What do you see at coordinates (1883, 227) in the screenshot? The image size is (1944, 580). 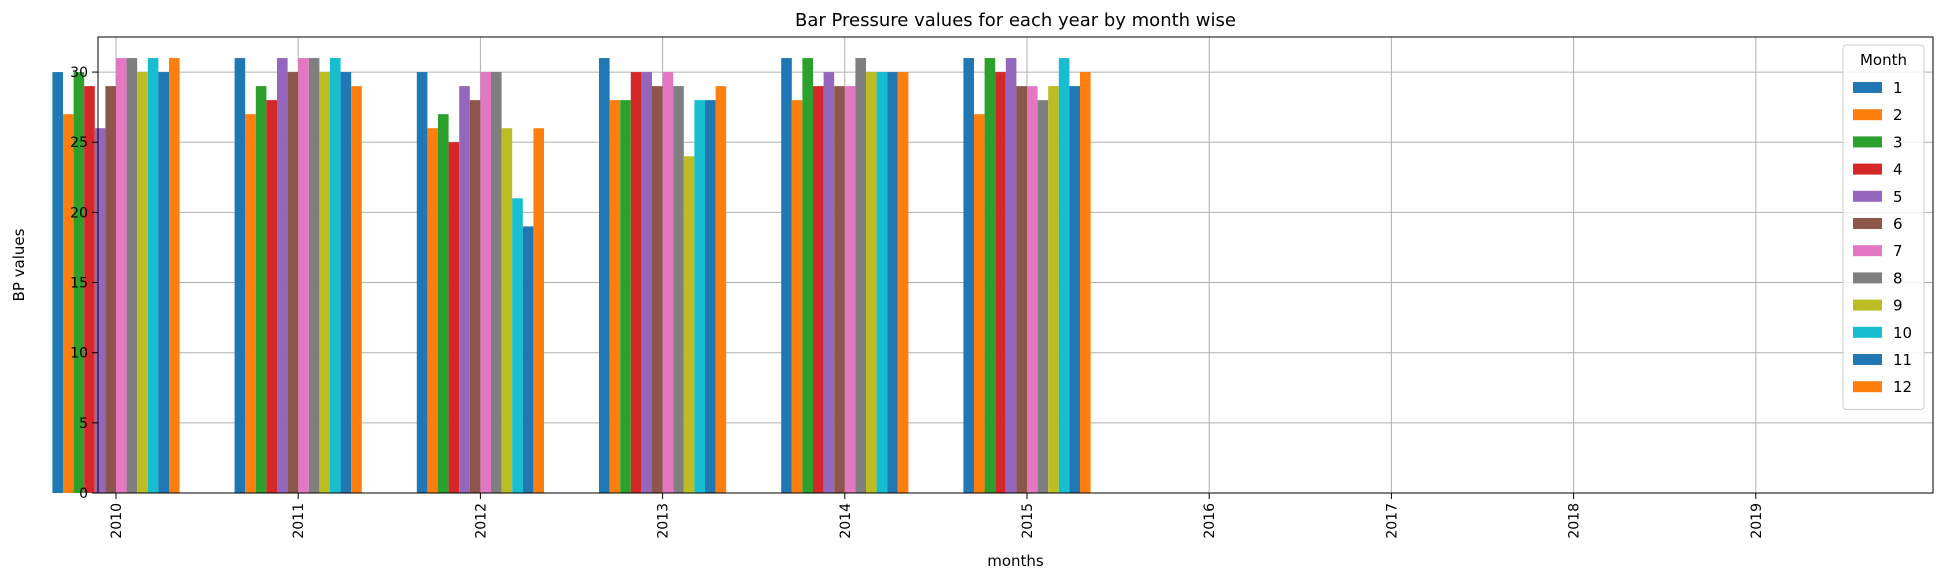 I see `legend-box` at bounding box center [1883, 227].